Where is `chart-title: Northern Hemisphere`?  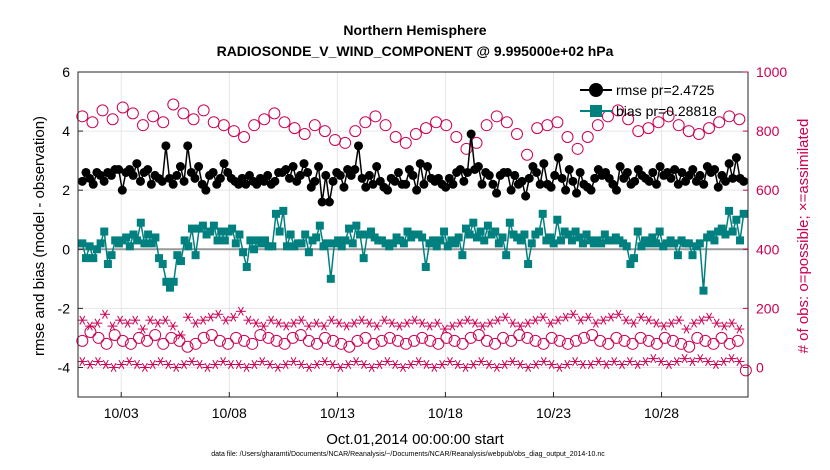
chart-title: Northern Hemisphere is located at coordinates (414, 30).